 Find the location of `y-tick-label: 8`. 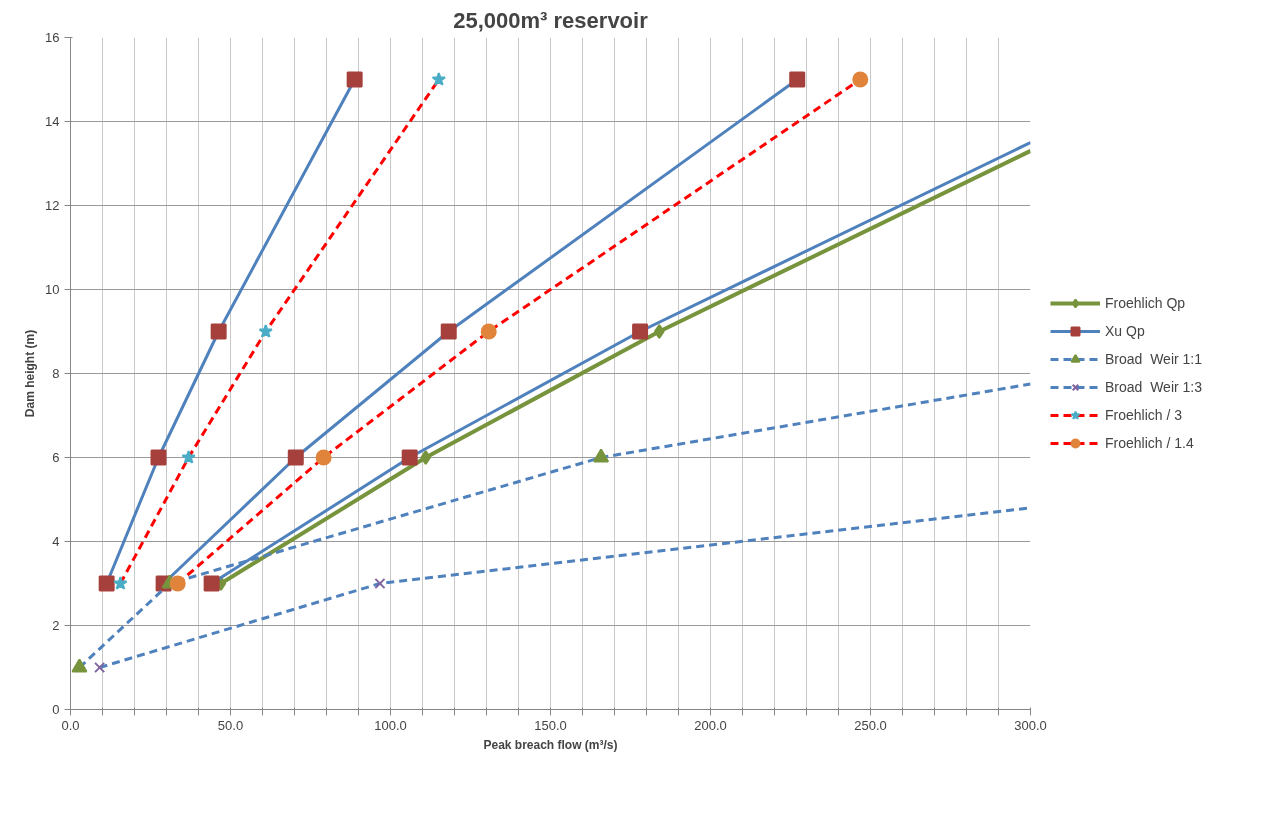

y-tick-label: 8 is located at coordinates (56, 373).